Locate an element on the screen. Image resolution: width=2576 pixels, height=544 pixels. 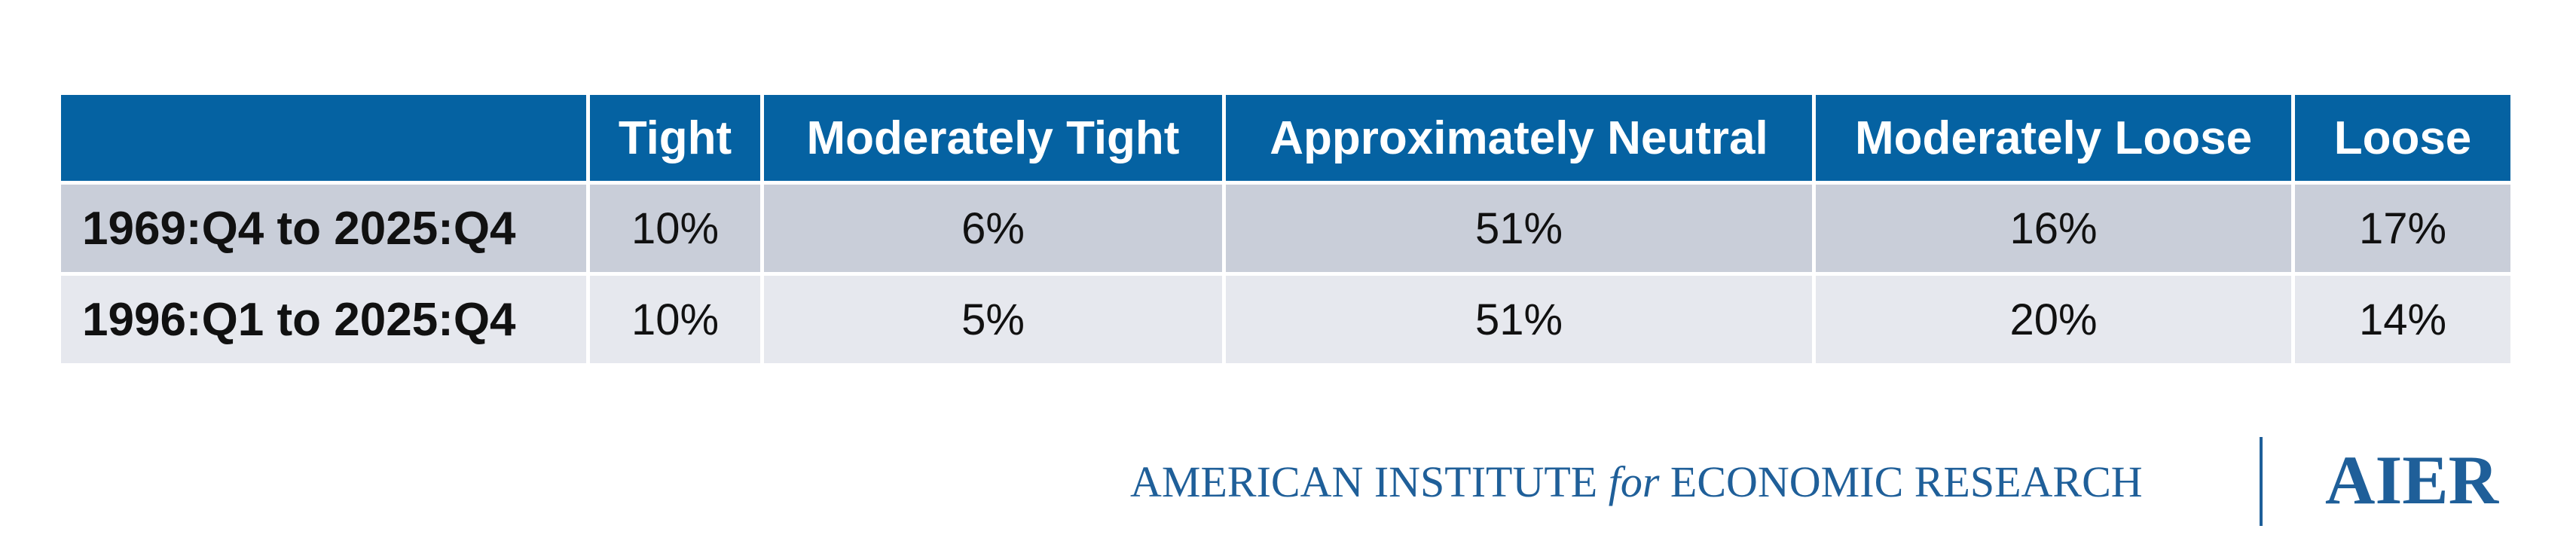
table-cell: 20% is located at coordinates (2053, 319).